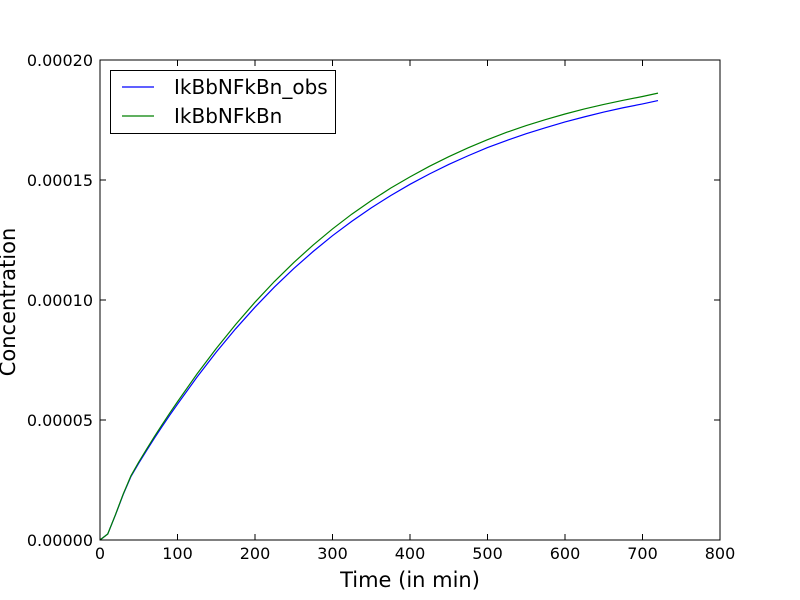 This screenshot has width=800, height=600. Describe the element at coordinates (487, 553) in the screenshot. I see `x-tick-label: 500` at that location.